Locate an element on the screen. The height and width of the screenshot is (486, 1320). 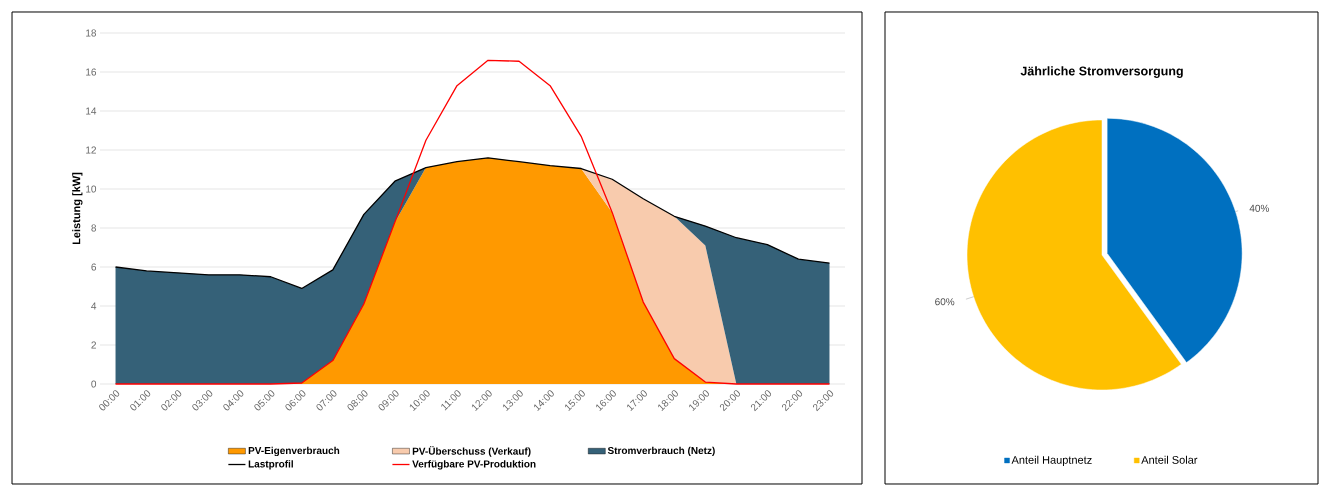
y-tick-label: 2 is located at coordinates (93, 345).